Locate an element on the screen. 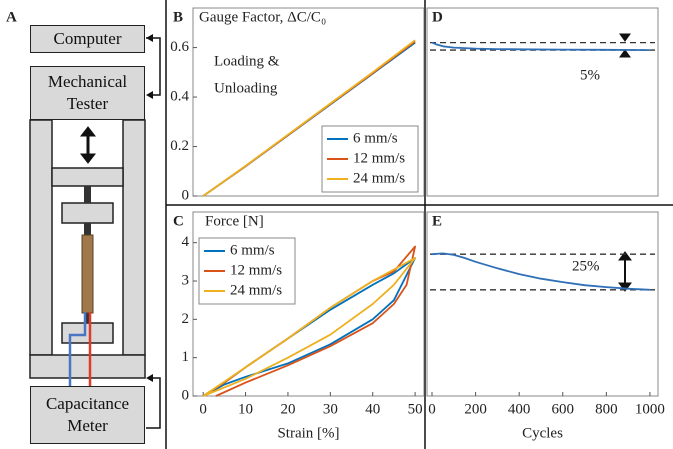 This screenshot has height=449, width=673. panel-label: A is located at coordinates (11, 17).